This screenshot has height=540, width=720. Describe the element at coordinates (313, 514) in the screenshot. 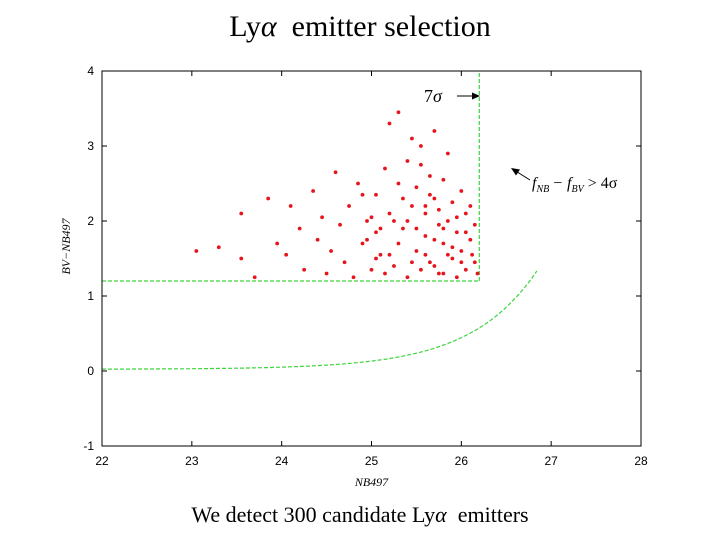

I see `caption-prefix: We detect 300 candidate Ly` at that location.